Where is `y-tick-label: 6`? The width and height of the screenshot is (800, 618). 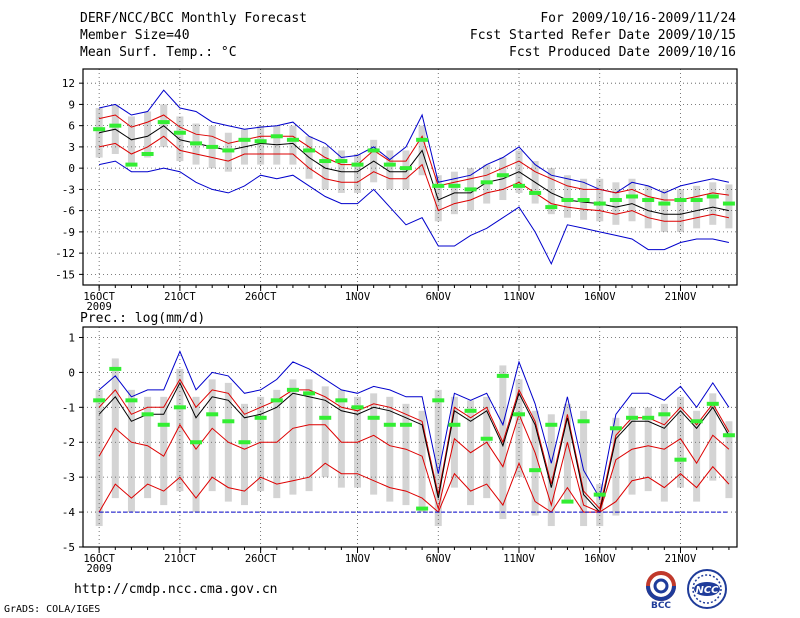
y-tick-label: 6 is located at coordinates (71, 126).